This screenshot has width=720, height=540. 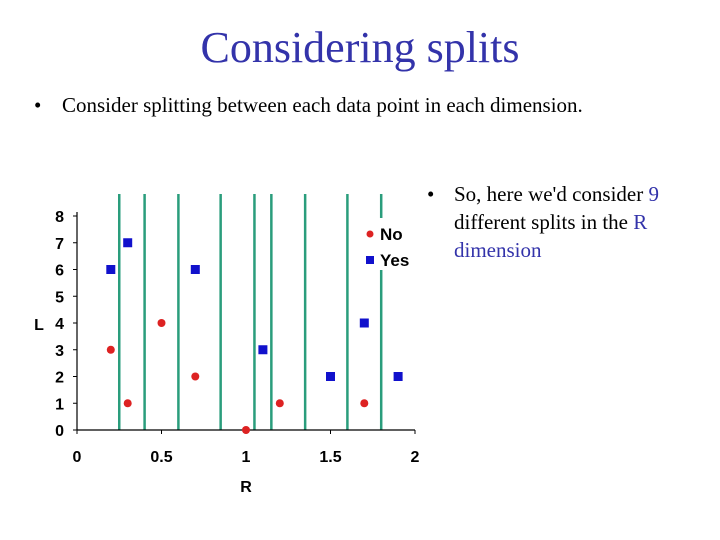 What do you see at coordinates (77, 457) in the screenshot?
I see `x-tick-label: 0` at bounding box center [77, 457].